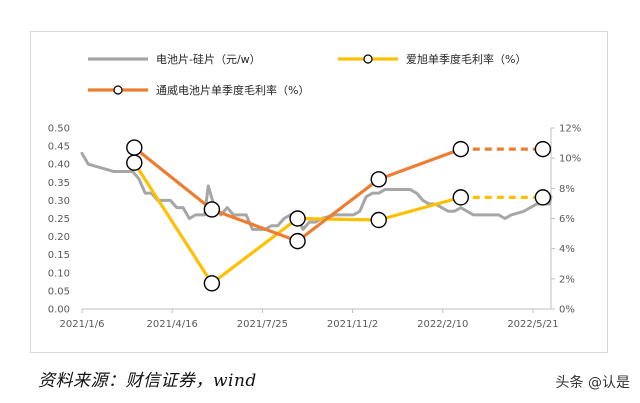  I want to click on y-left-tick-label: 0.15, so click(59, 255).